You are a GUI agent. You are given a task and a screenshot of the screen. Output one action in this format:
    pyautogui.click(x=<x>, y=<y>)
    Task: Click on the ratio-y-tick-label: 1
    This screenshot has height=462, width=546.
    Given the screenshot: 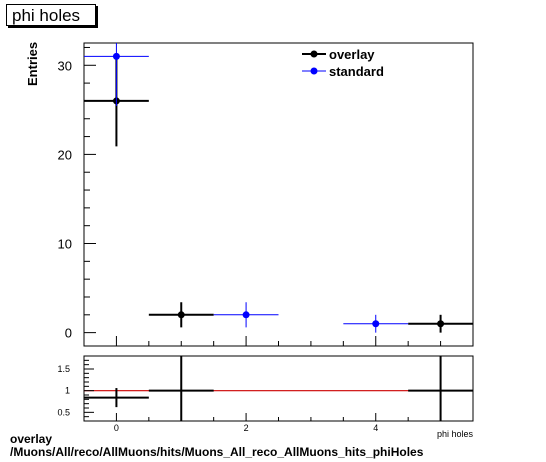 What is the action you would take?
    pyautogui.click(x=67, y=391)
    